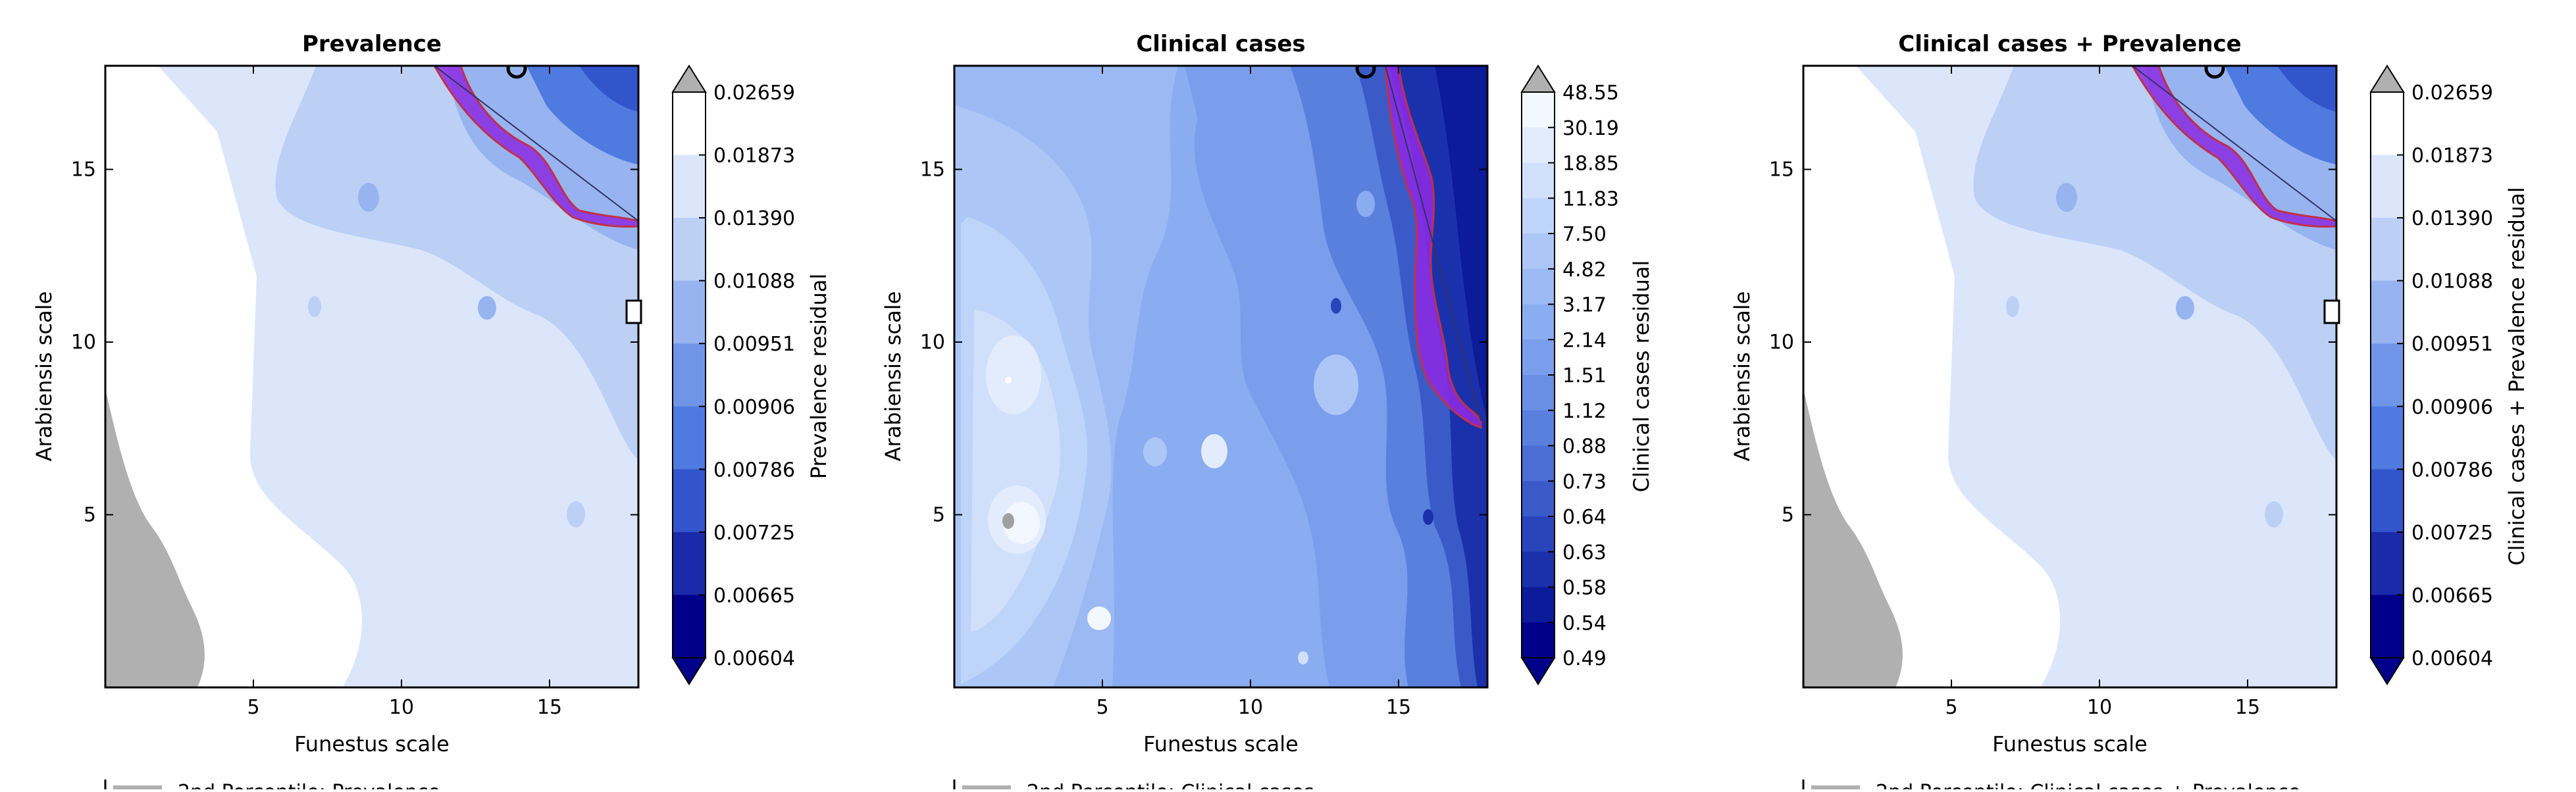 This screenshot has height=792, width=2576. What do you see at coordinates (2452, 533) in the screenshot?
I see `colorbar-tick-label: 0.00725` at bounding box center [2452, 533].